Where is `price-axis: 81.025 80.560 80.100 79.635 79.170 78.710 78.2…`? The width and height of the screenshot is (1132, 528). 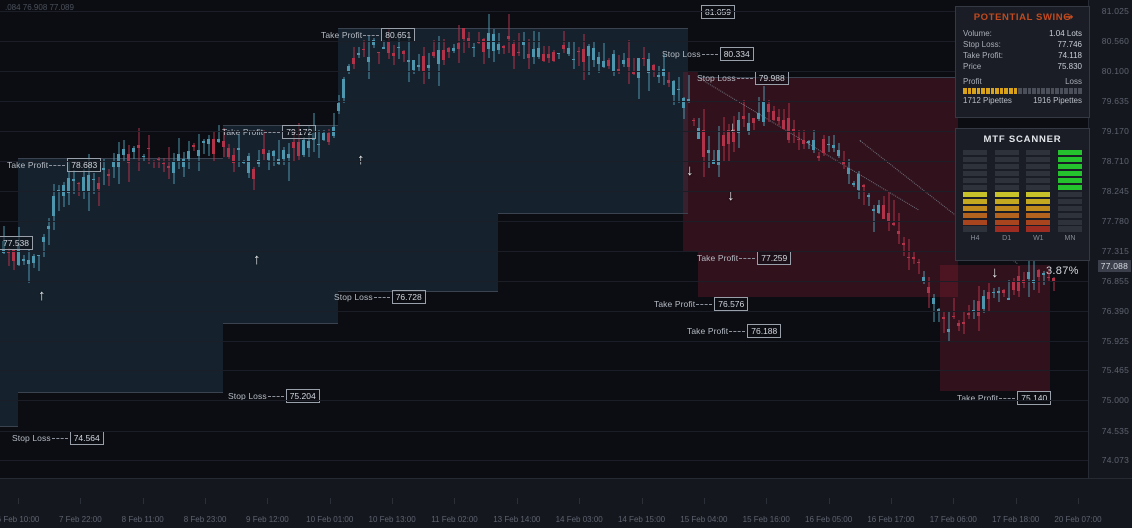
price-axis: 81.025 80.560 80.100 79.635 79.170 78.710 78.2… is located at coordinates (1110, 239).